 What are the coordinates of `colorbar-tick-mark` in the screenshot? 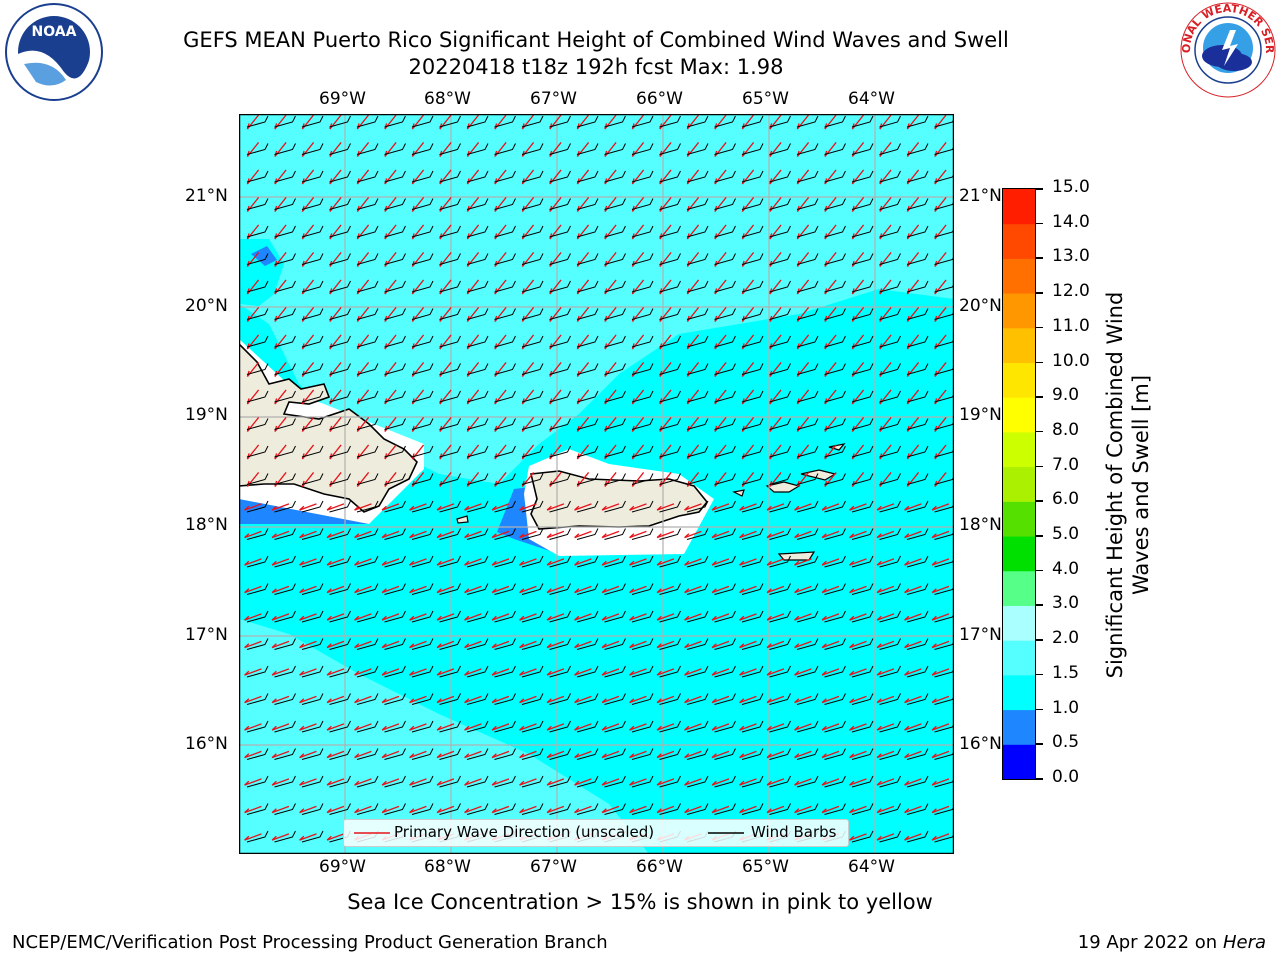 It's located at (1039, 501).